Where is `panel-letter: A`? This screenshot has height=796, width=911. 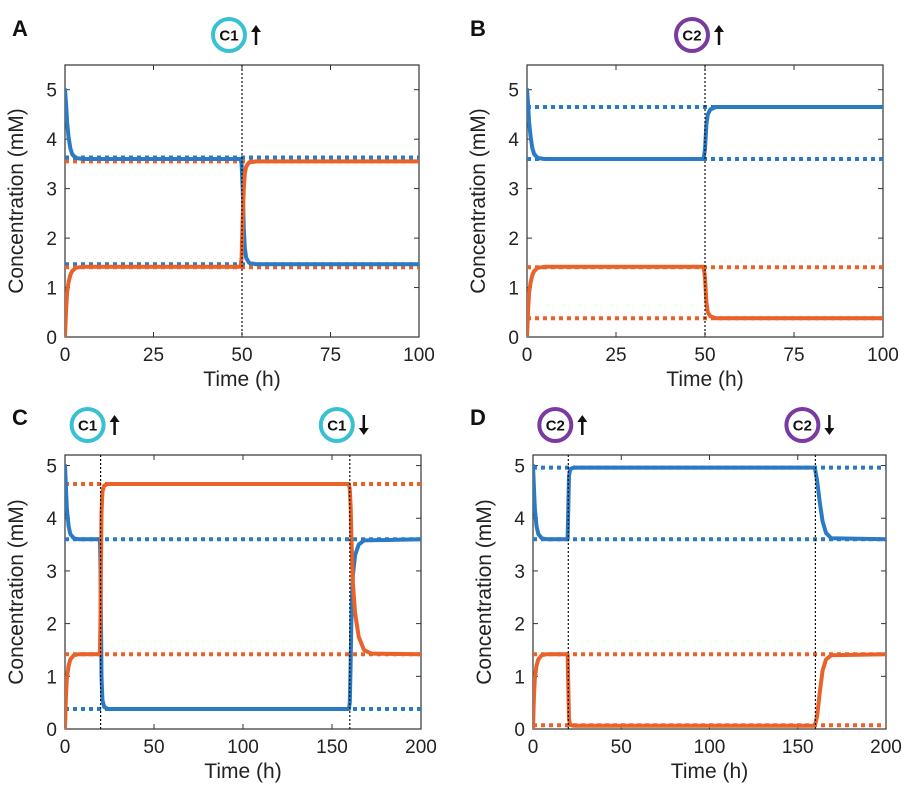
panel-letter: A is located at coordinates (20, 28).